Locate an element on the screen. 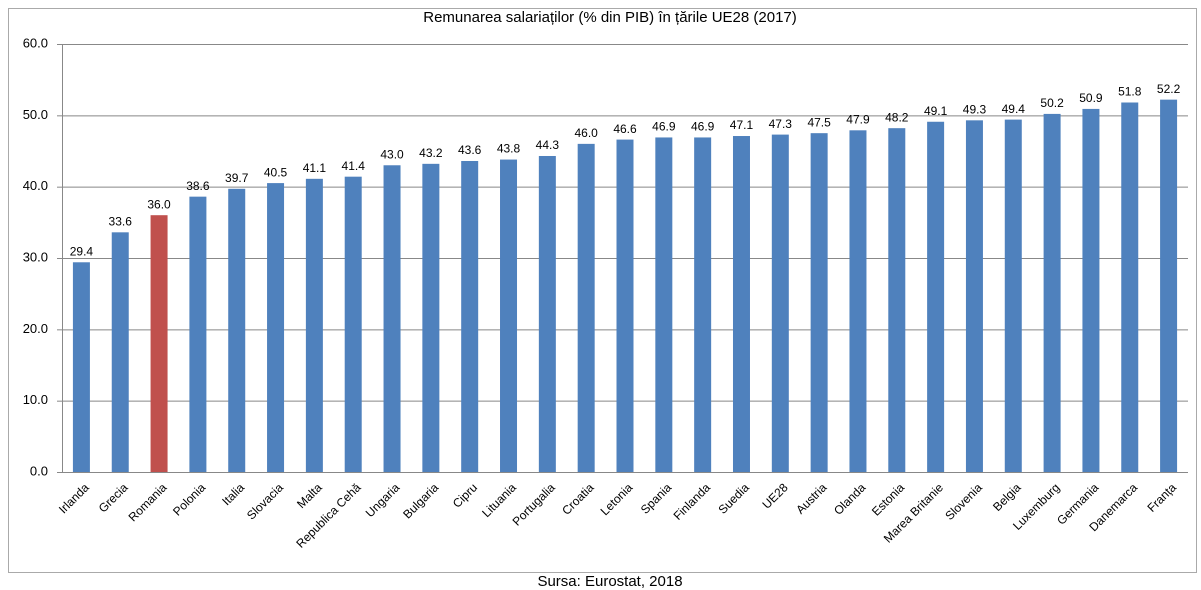  data-label: 43.2 is located at coordinates (431, 153).